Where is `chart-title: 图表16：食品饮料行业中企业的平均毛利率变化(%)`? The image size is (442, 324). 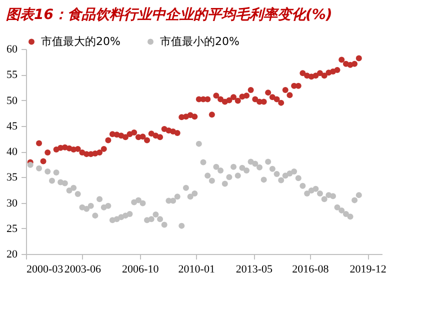
chart-title: 图表16：食品饮料行业中企业的平均毛利率变化(%) is located at coordinates (169, 14).